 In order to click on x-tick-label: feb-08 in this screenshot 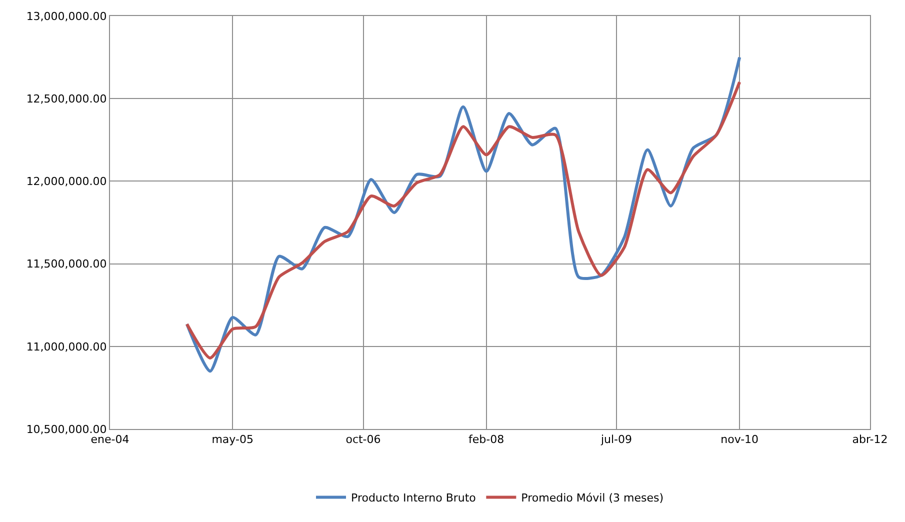, I will do `click(486, 439)`.